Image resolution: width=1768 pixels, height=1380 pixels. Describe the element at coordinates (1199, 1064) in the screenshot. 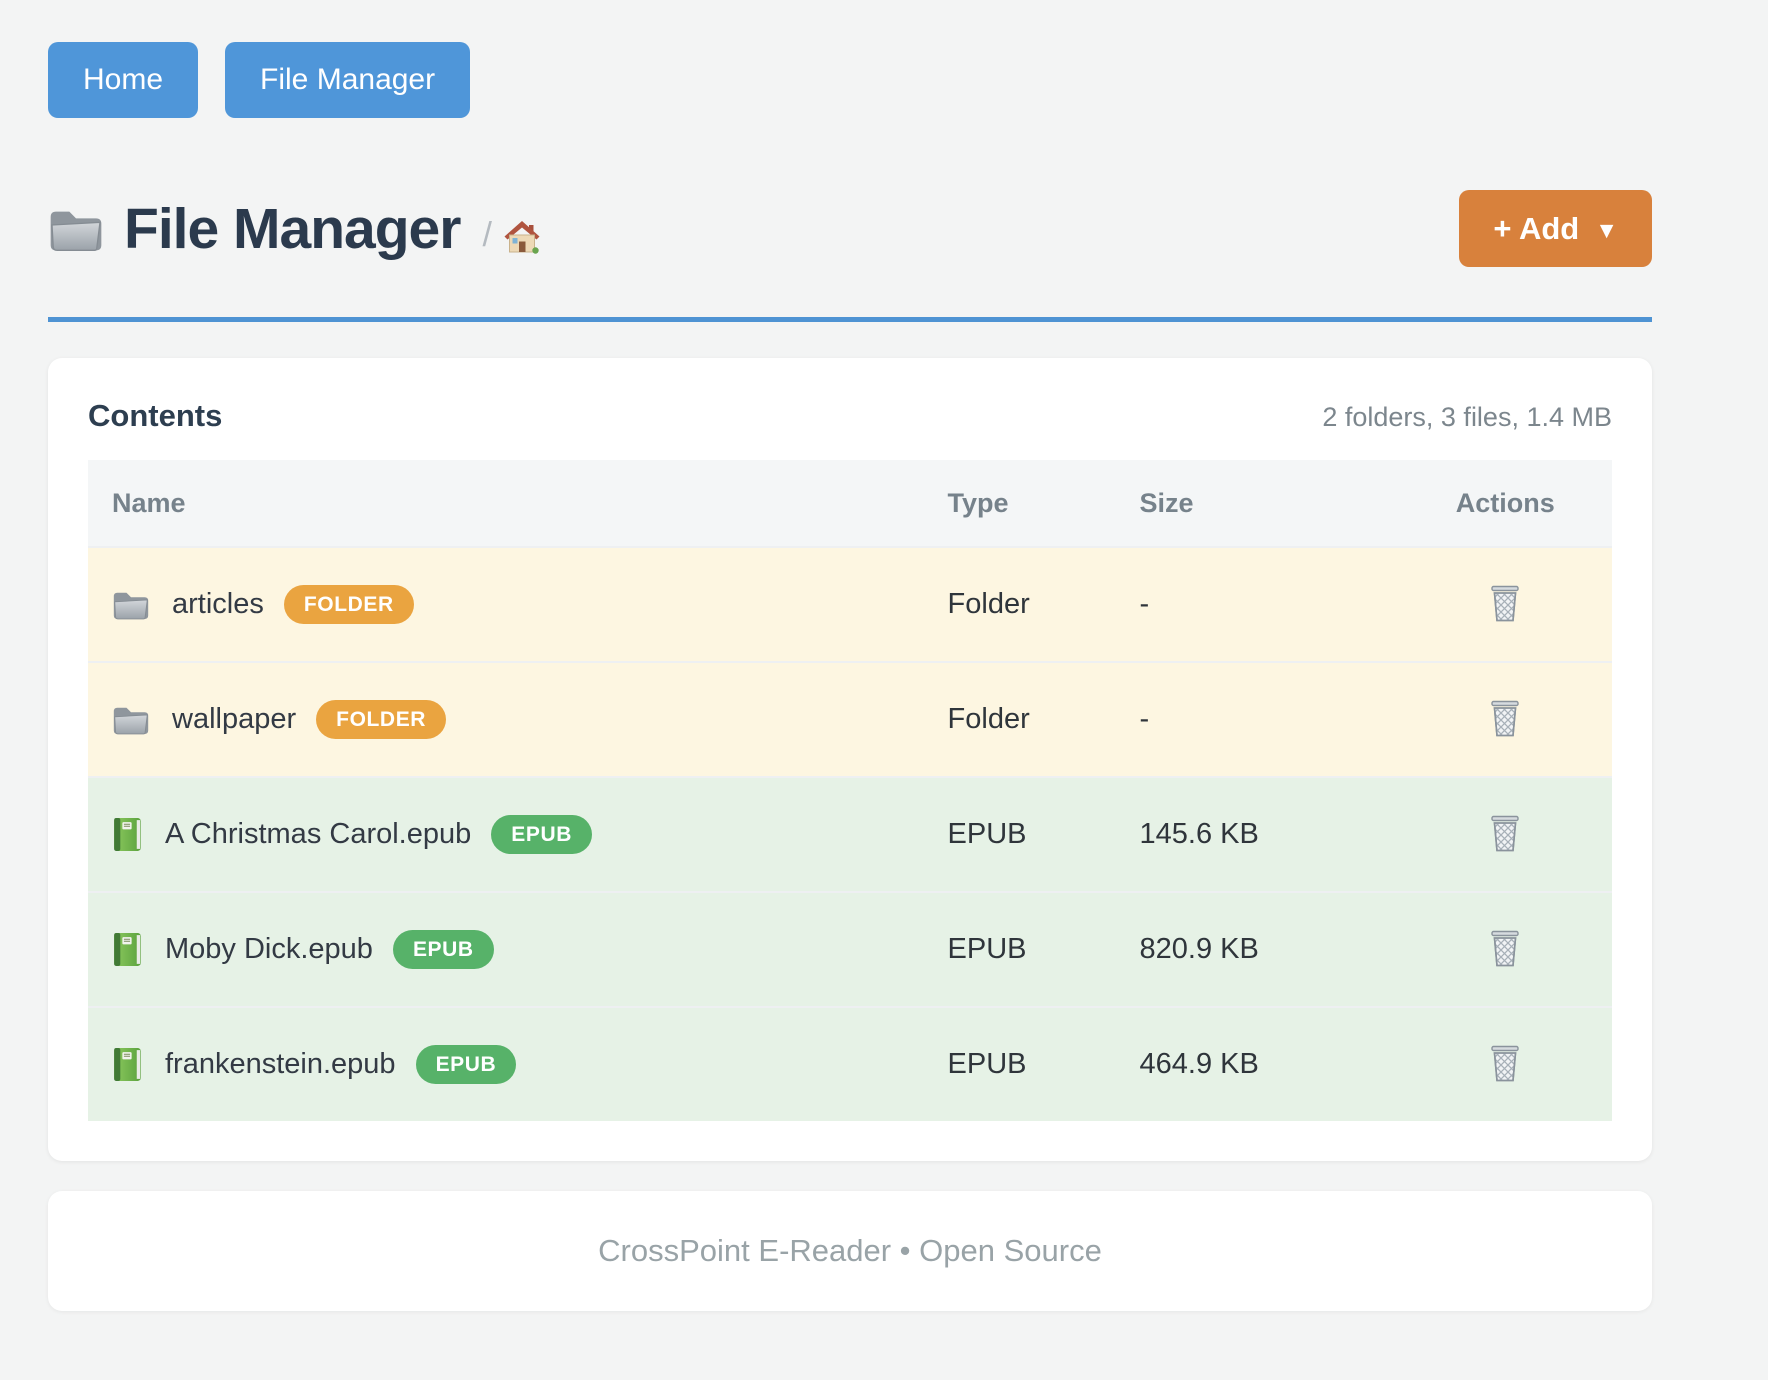

I see `file-size: 464.9 KB` at that location.